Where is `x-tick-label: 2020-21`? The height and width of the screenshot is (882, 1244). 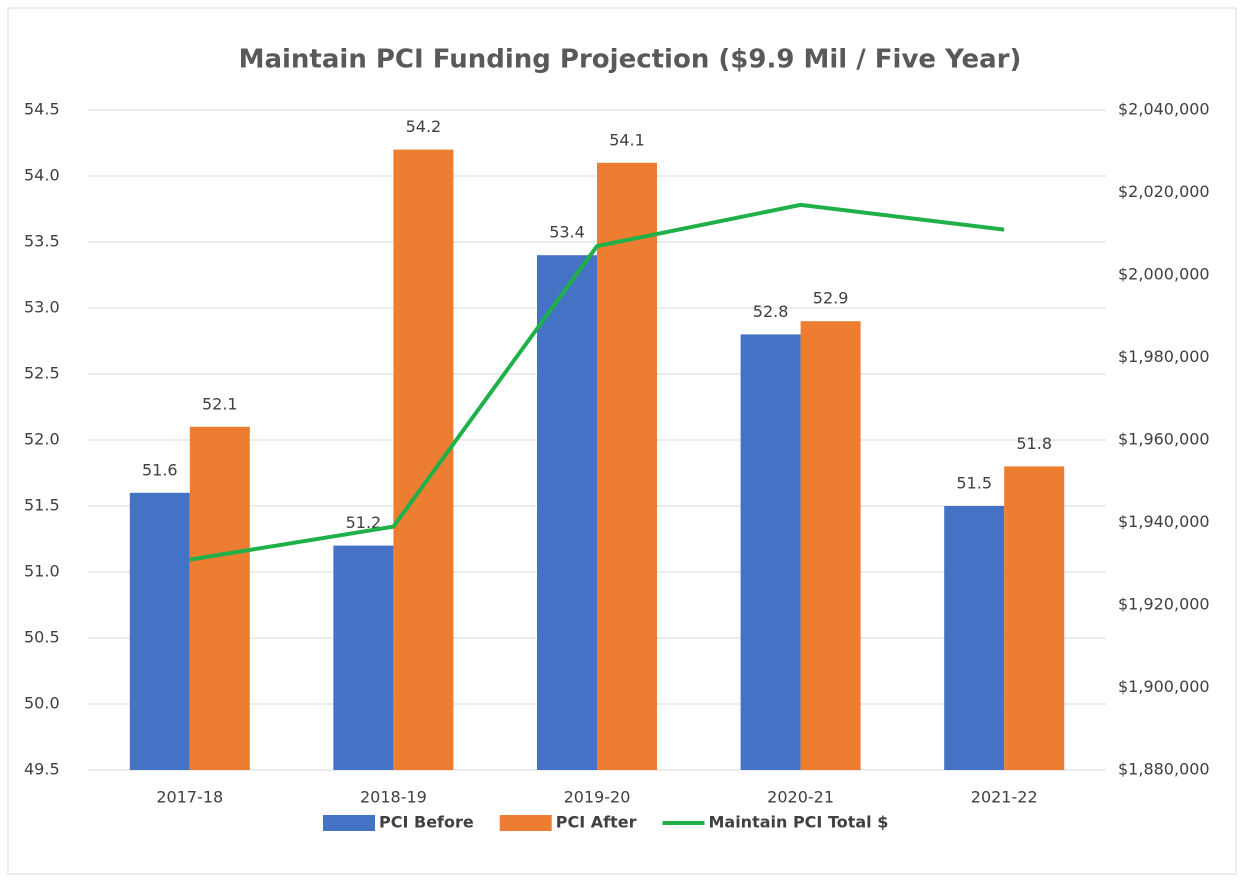 x-tick-label: 2020-21 is located at coordinates (800, 797).